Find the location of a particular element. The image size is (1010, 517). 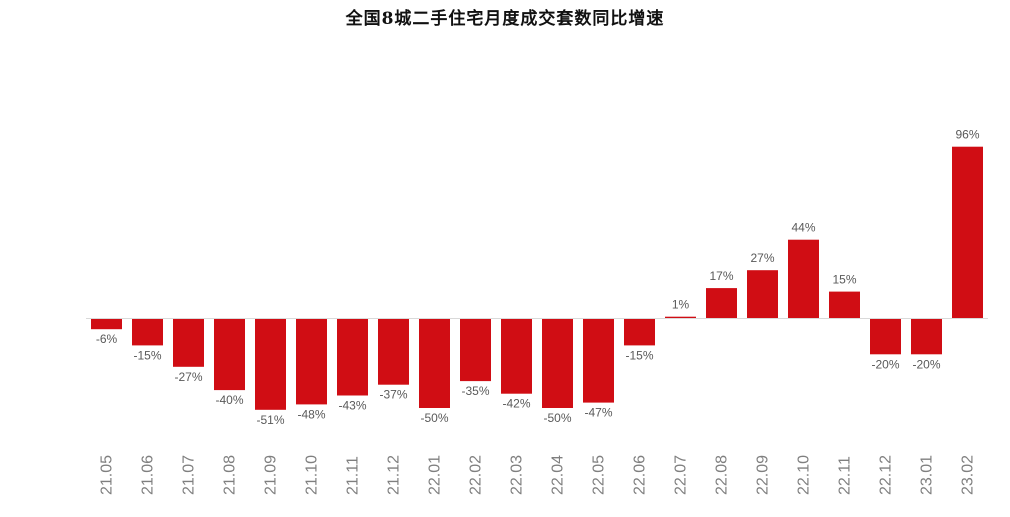

data-label-22.02: -35% is located at coordinates (475, 391).